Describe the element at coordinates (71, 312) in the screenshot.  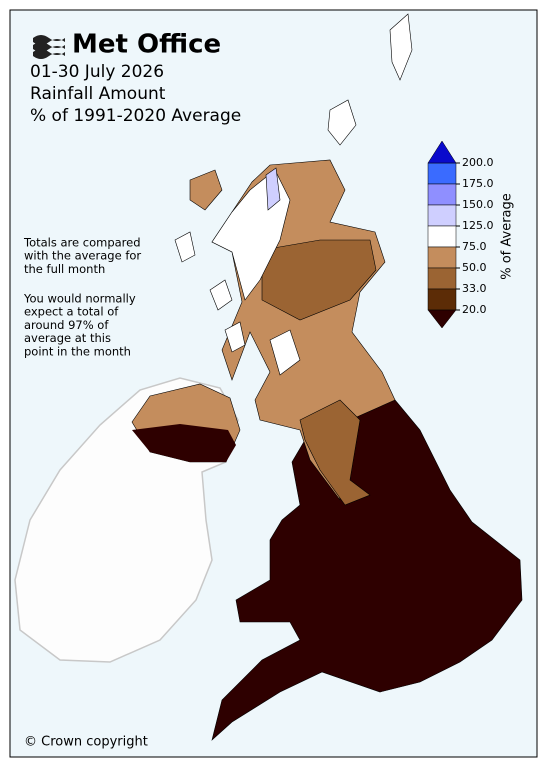
I see `note-line: expect a total of` at that location.